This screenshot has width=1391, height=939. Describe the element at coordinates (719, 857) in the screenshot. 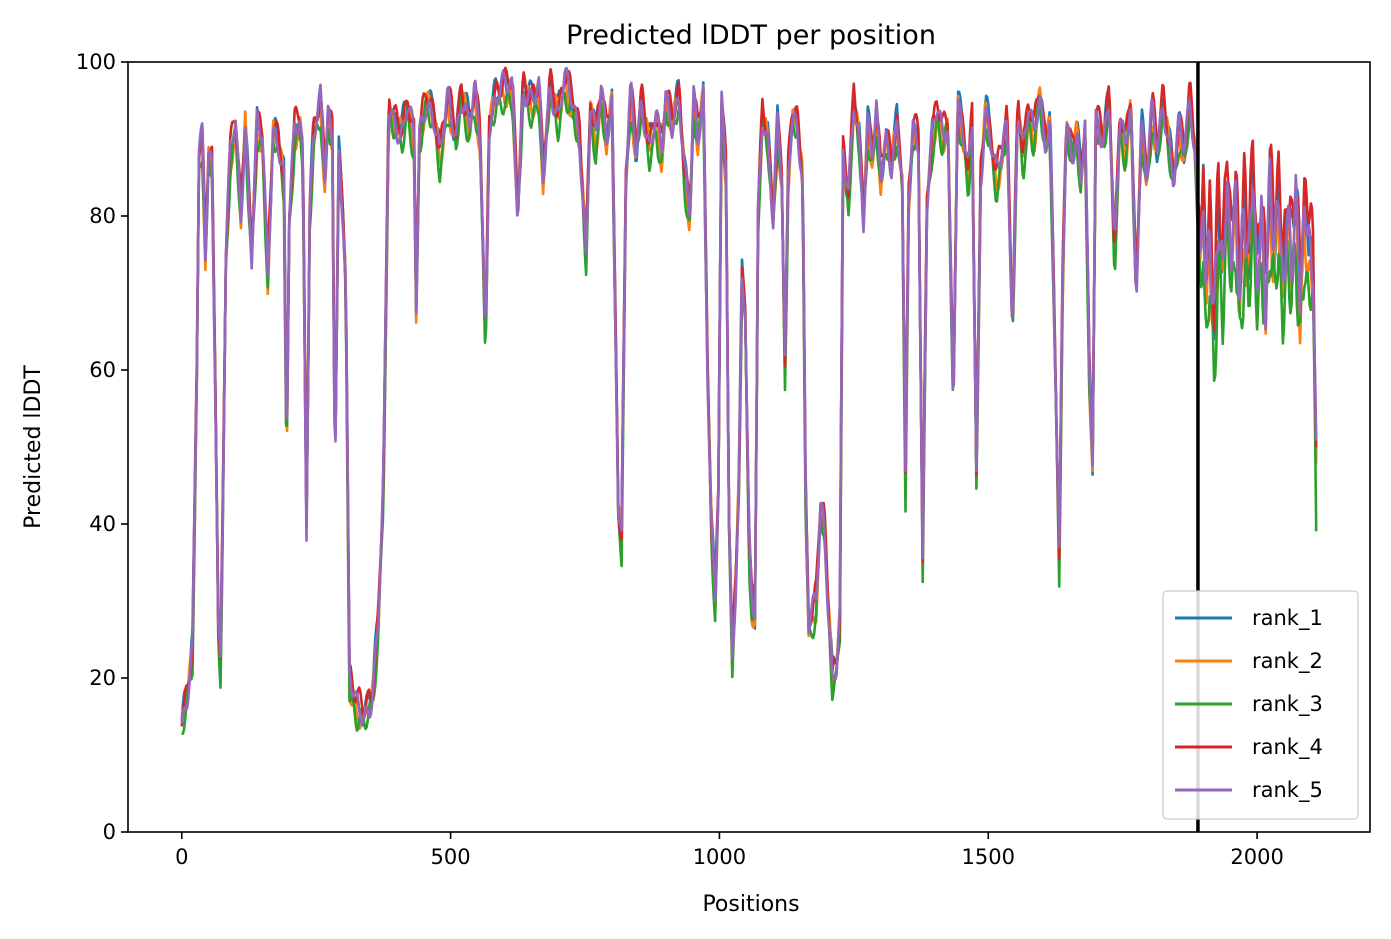

I see `x-tick-label: 1000` at that location.